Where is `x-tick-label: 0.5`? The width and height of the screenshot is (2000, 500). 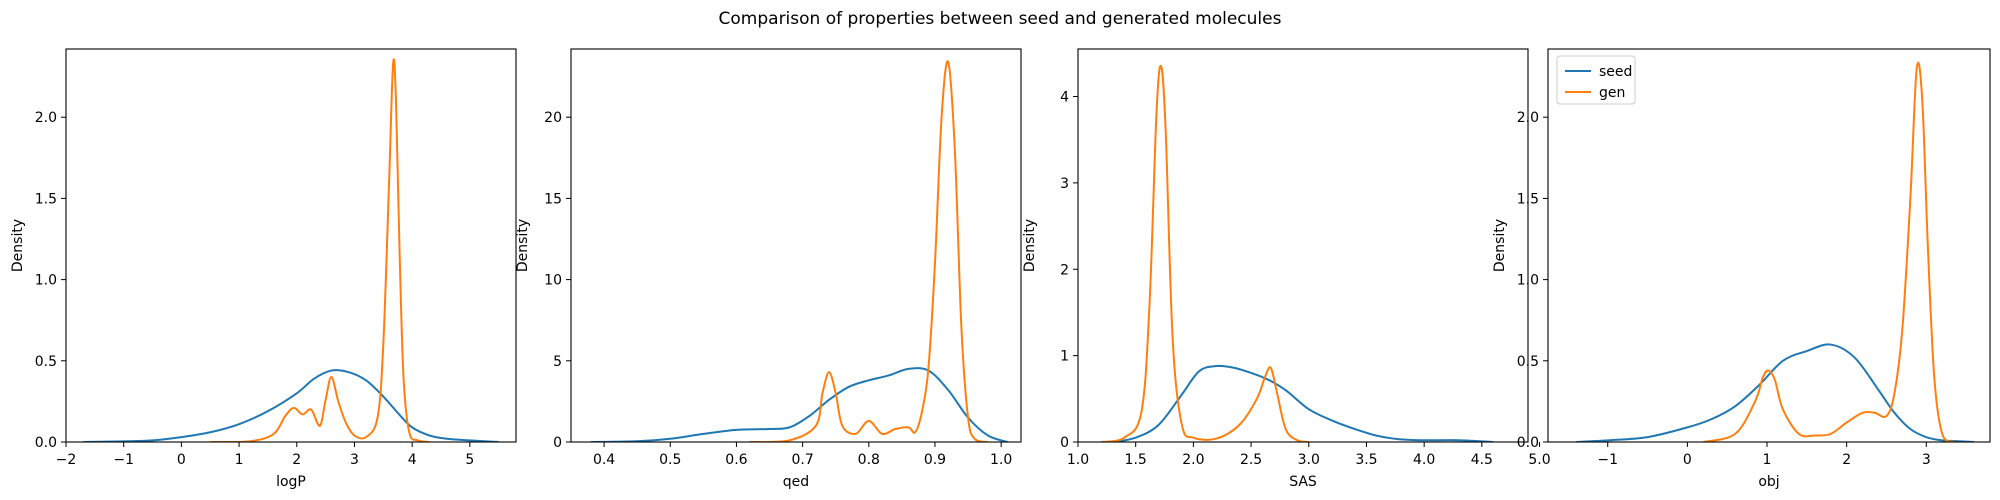 x-tick-label: 0.5 is located at coordinates (670, 460).